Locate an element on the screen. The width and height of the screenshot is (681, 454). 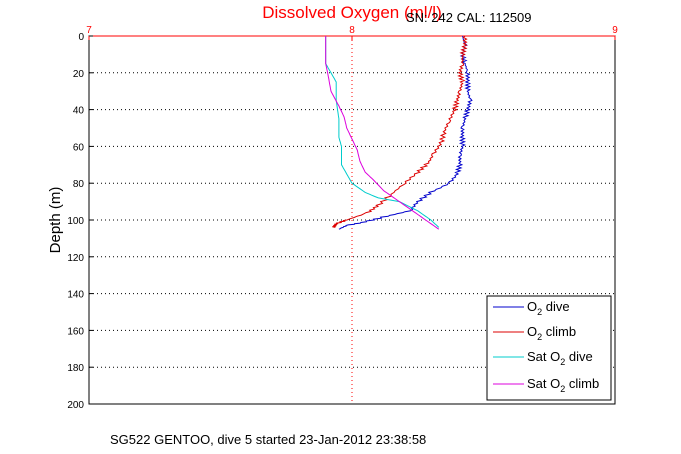
series is located at coordinates (399, 132).